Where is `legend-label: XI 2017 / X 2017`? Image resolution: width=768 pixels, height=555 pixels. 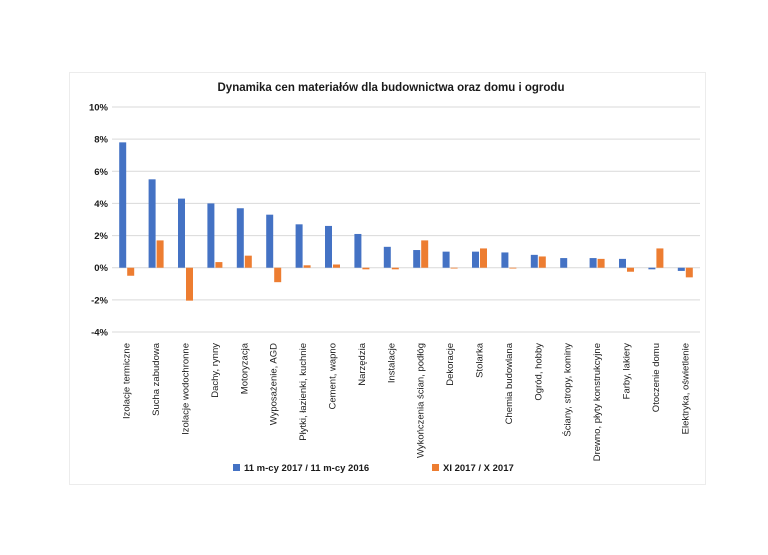 legend-label: XI 2017 / X 2017 is located at coordinates (478, 468).